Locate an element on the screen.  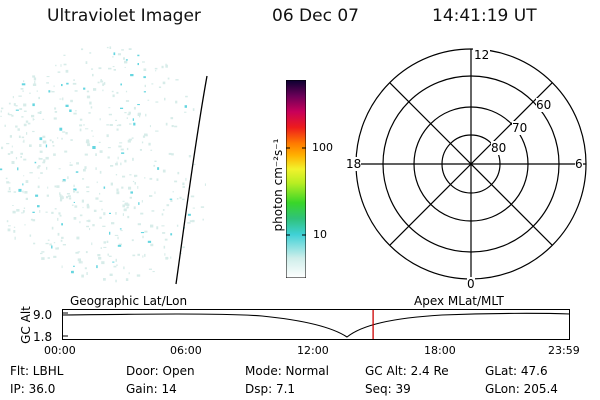
time-tick-2359: 23:59 is located at coordinates (564, 350).